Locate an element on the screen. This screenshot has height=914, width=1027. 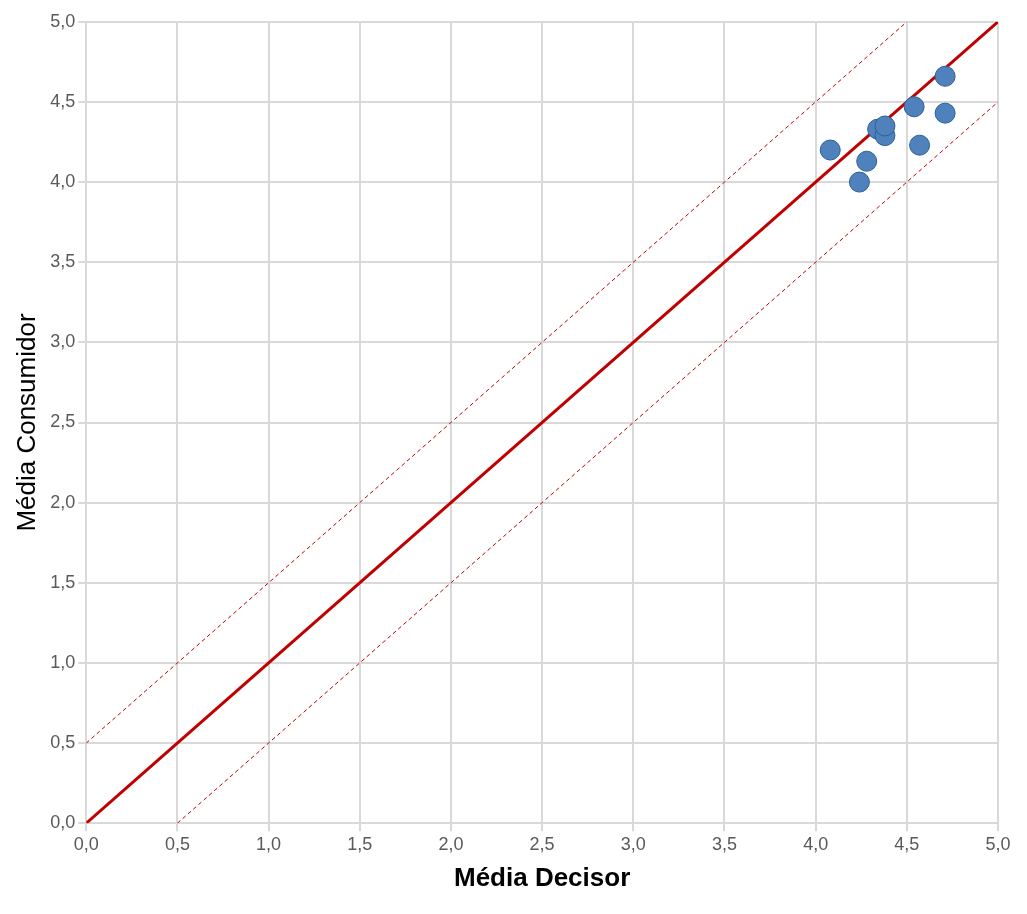
x-tick-label: 4,5 is located at coordinates (907, 843).